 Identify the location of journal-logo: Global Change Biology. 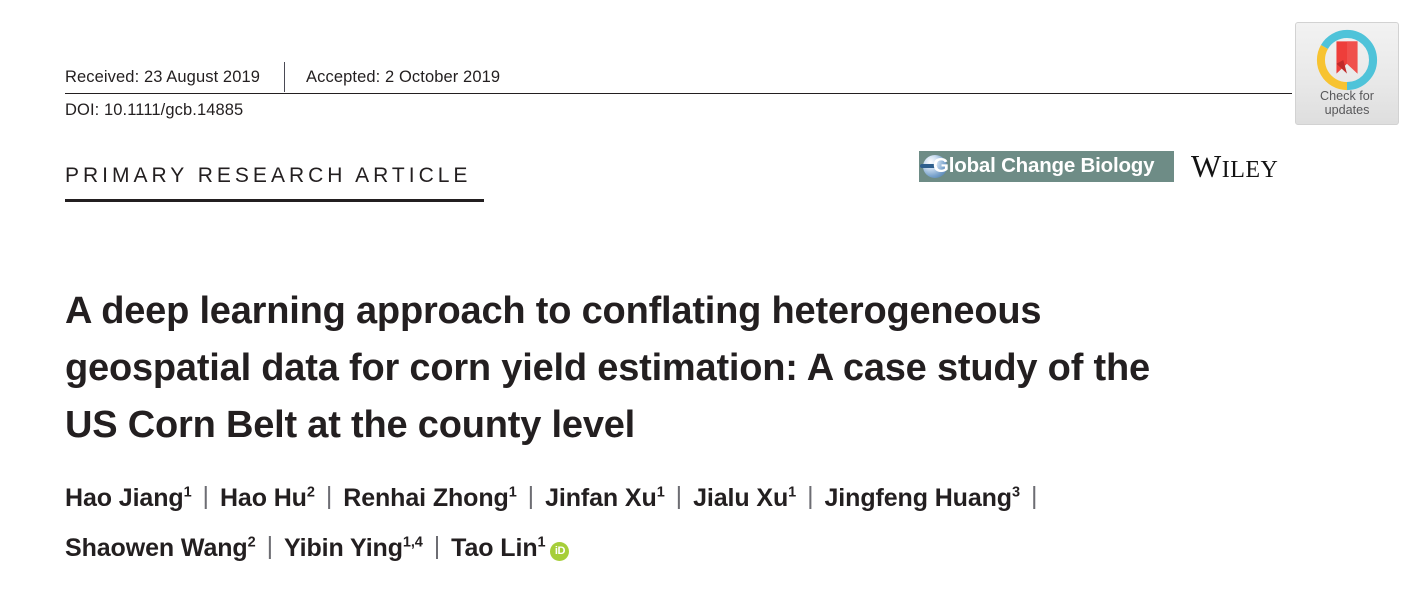
(1046, 166).